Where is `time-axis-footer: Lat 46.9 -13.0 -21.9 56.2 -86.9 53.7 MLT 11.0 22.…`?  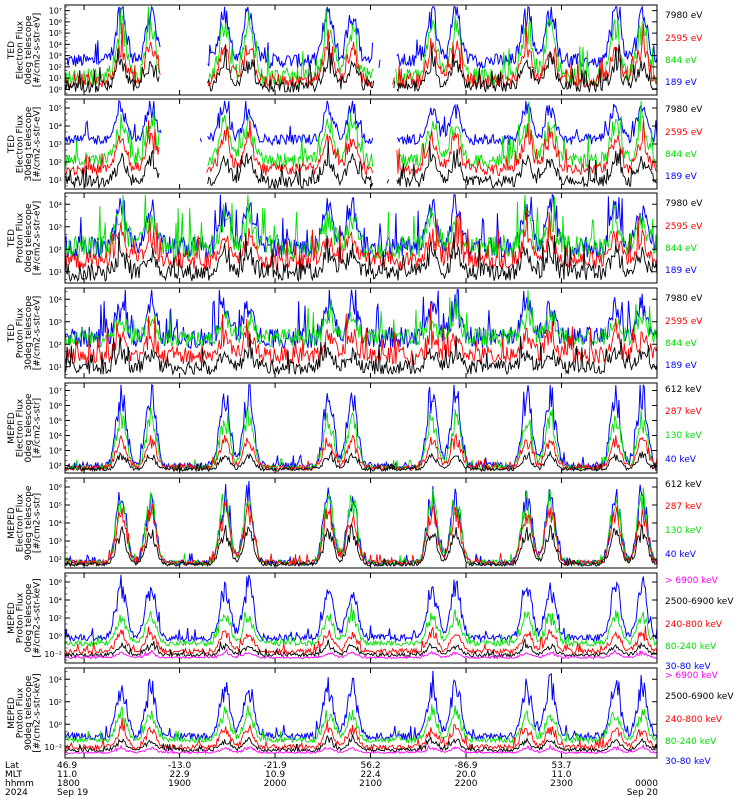
time-axis-footer: Lat 46.9 -13.0 -21.9 56.2 -86.9 53.7 MLT 11.0 22.… is located at coordinates (331, 779).